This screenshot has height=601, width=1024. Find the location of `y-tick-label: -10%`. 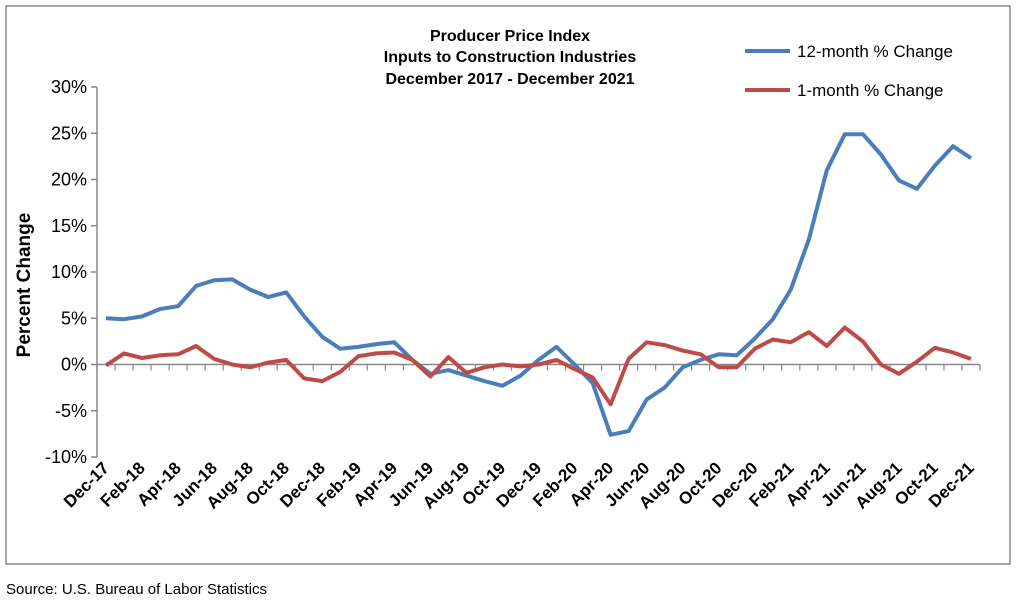

y-tick-label: -10% is located at coordinates (66, 457).